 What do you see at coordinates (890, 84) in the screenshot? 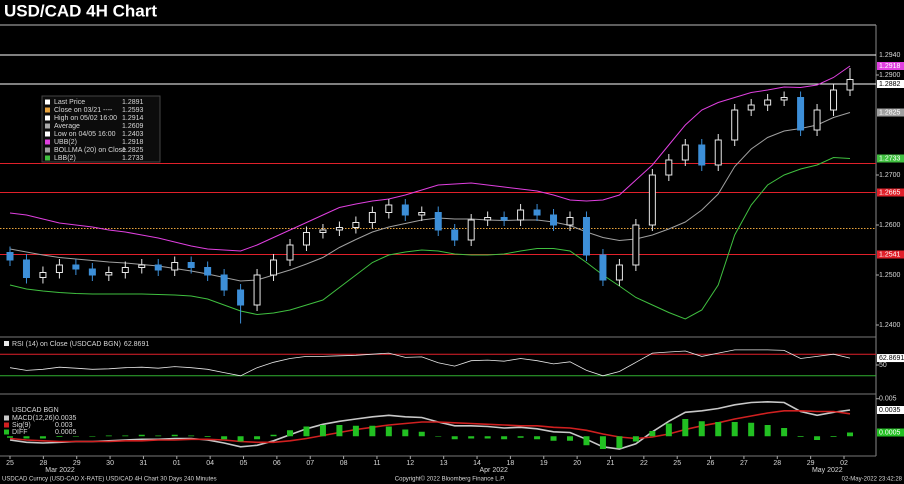
I see `level-tag: 1.2882` at bounding box center [890, 84].